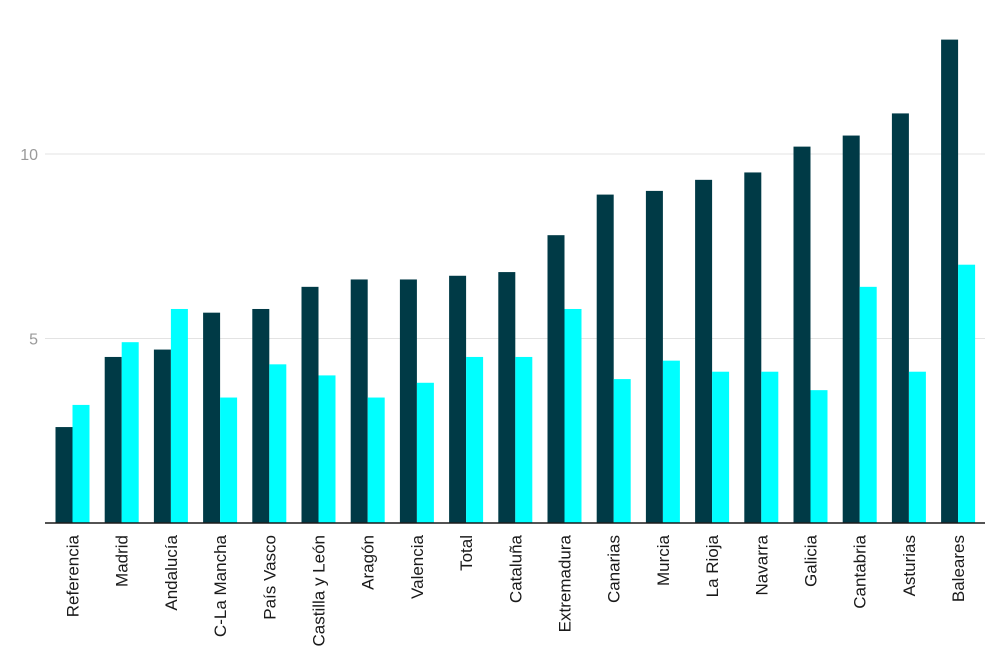 The image size is (1000, 665). I want to click on x-tick-label: Asturias, so click(909, 565).